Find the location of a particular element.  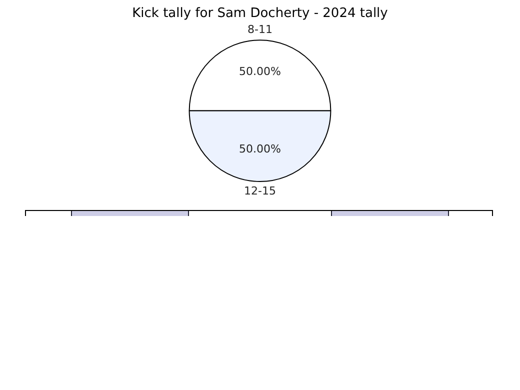

chart-title: Kick tally for Sam Docherty - 2024 tally is located at coordinates (260, 14).